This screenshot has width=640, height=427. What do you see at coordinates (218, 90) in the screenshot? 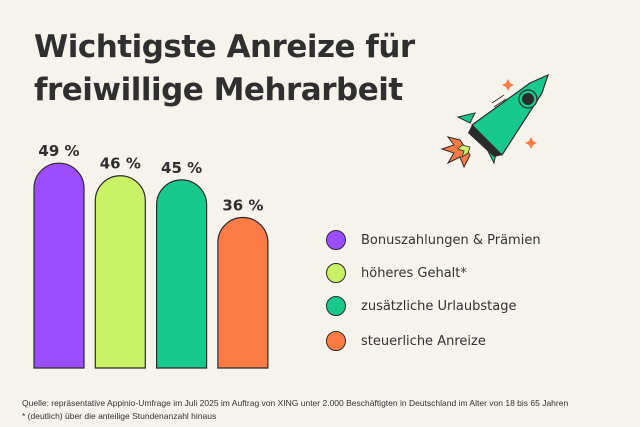
I see `title-line-2: freiwillige Mehrarbeit` at bounding box center [218, 90].